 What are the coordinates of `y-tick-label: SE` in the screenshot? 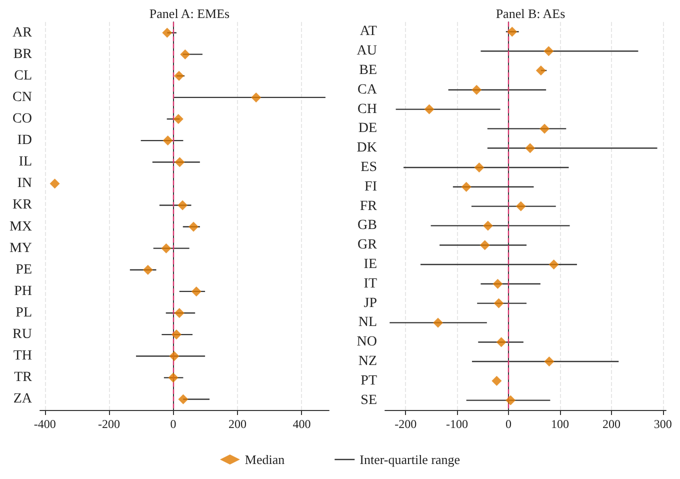 It's located at (368, 400).